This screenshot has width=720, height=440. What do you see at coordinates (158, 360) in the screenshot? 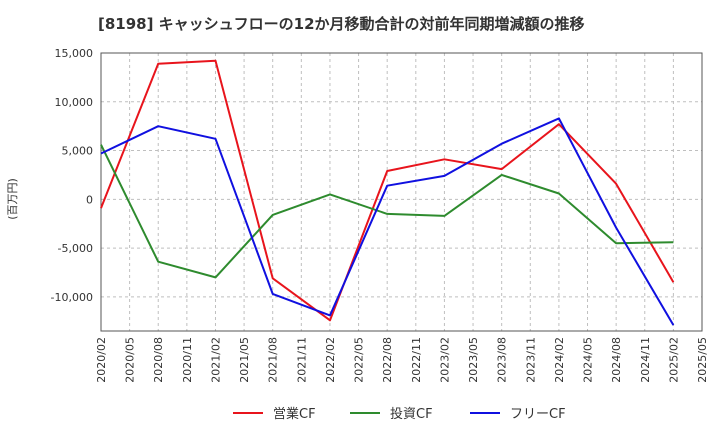
I see `x-tick-label: 2020/08` at bounding box center [158, 360].